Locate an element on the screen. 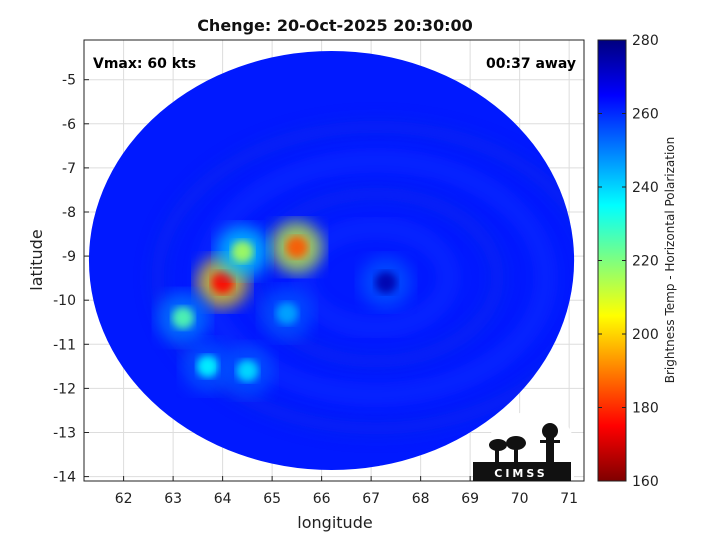  y-tick-label: -12 is located at coordinates (64, 389).